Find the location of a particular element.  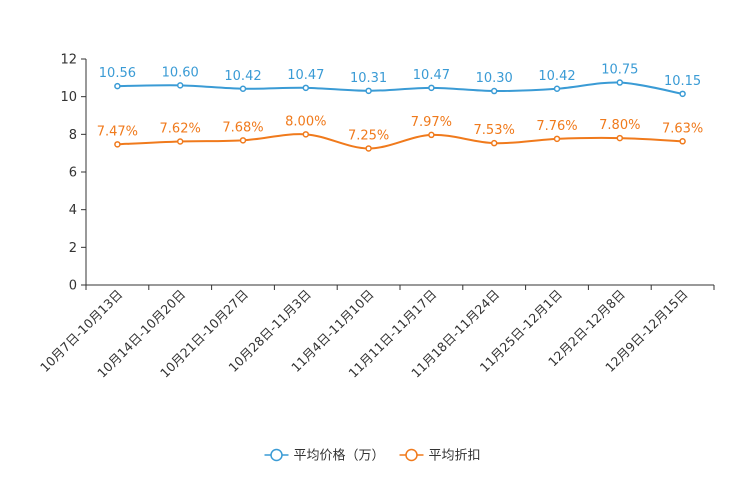

data-label: 7.25% is located at coordinates (368, 135).